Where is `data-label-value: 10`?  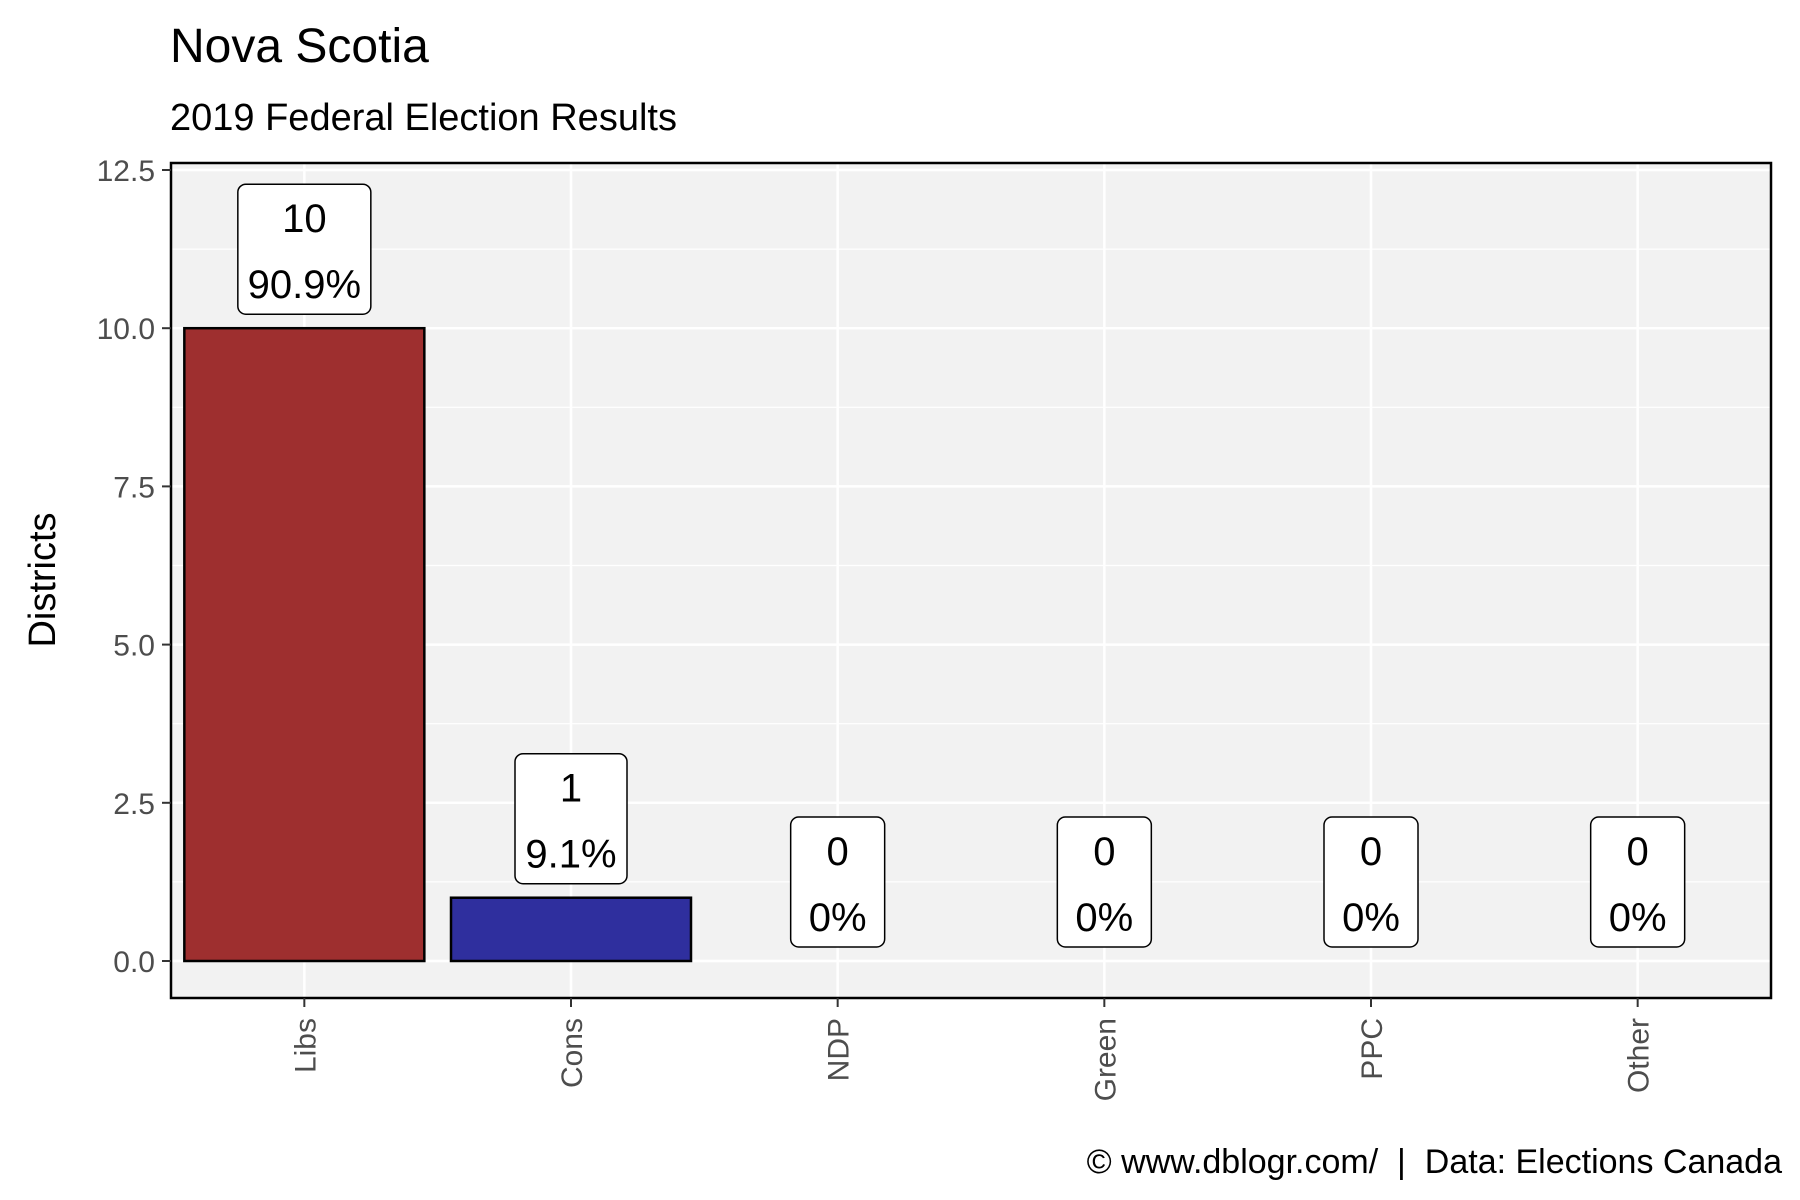
data-label-value: 10 is located at coordinates (304, 219).